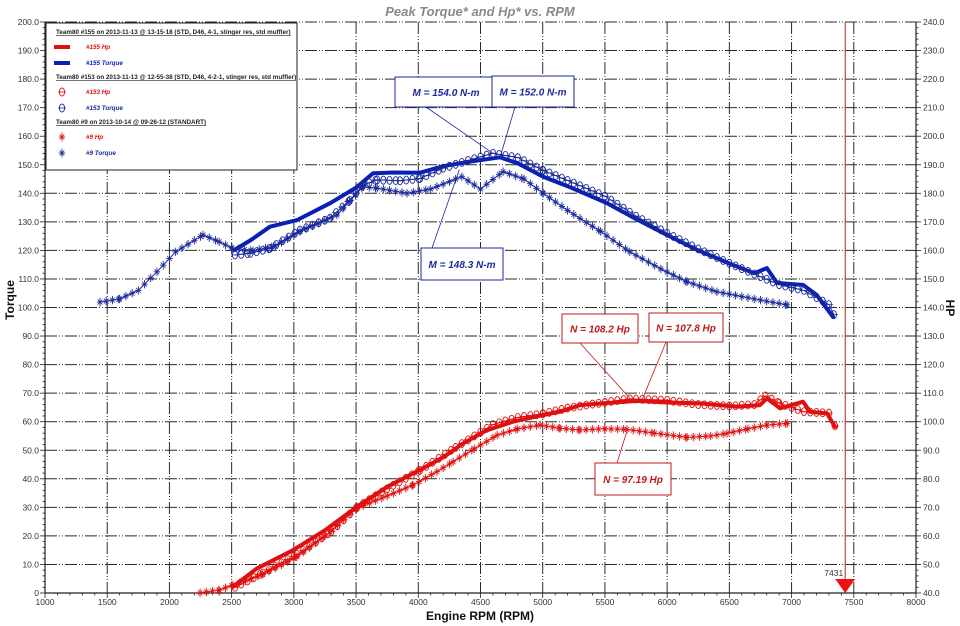 This screenshot has width=960, height=626. Describe the element at coordinates (10, 300) in the screenshot. I see `y-axis-left-label: Torque` at that location.